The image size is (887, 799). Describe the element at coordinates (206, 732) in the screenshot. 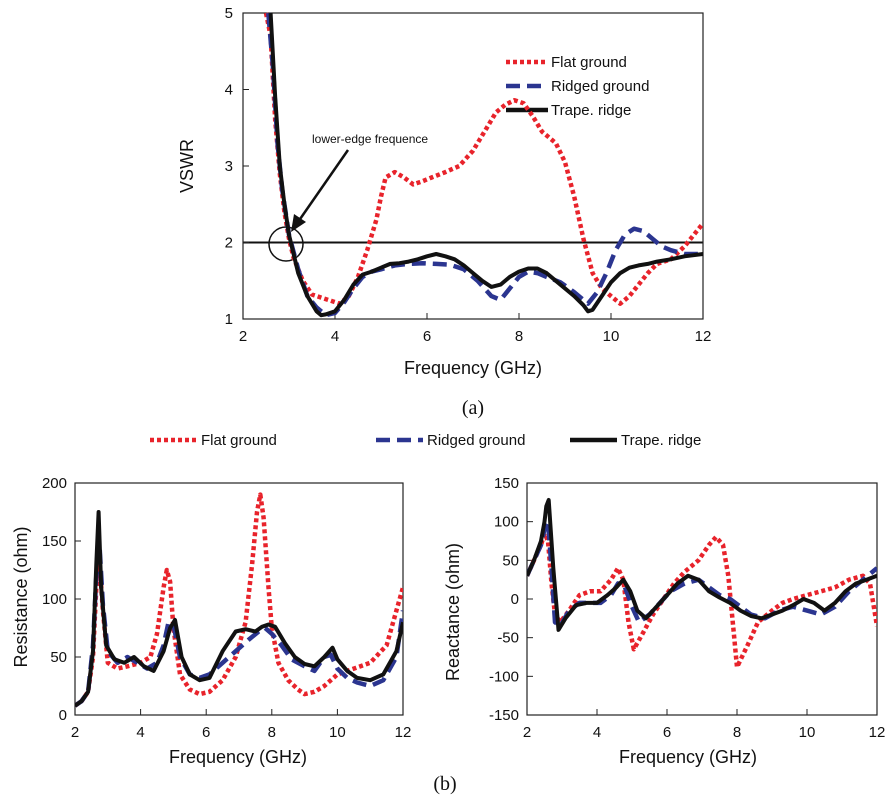

I see `resistance-xtick-label: 6` at that location.